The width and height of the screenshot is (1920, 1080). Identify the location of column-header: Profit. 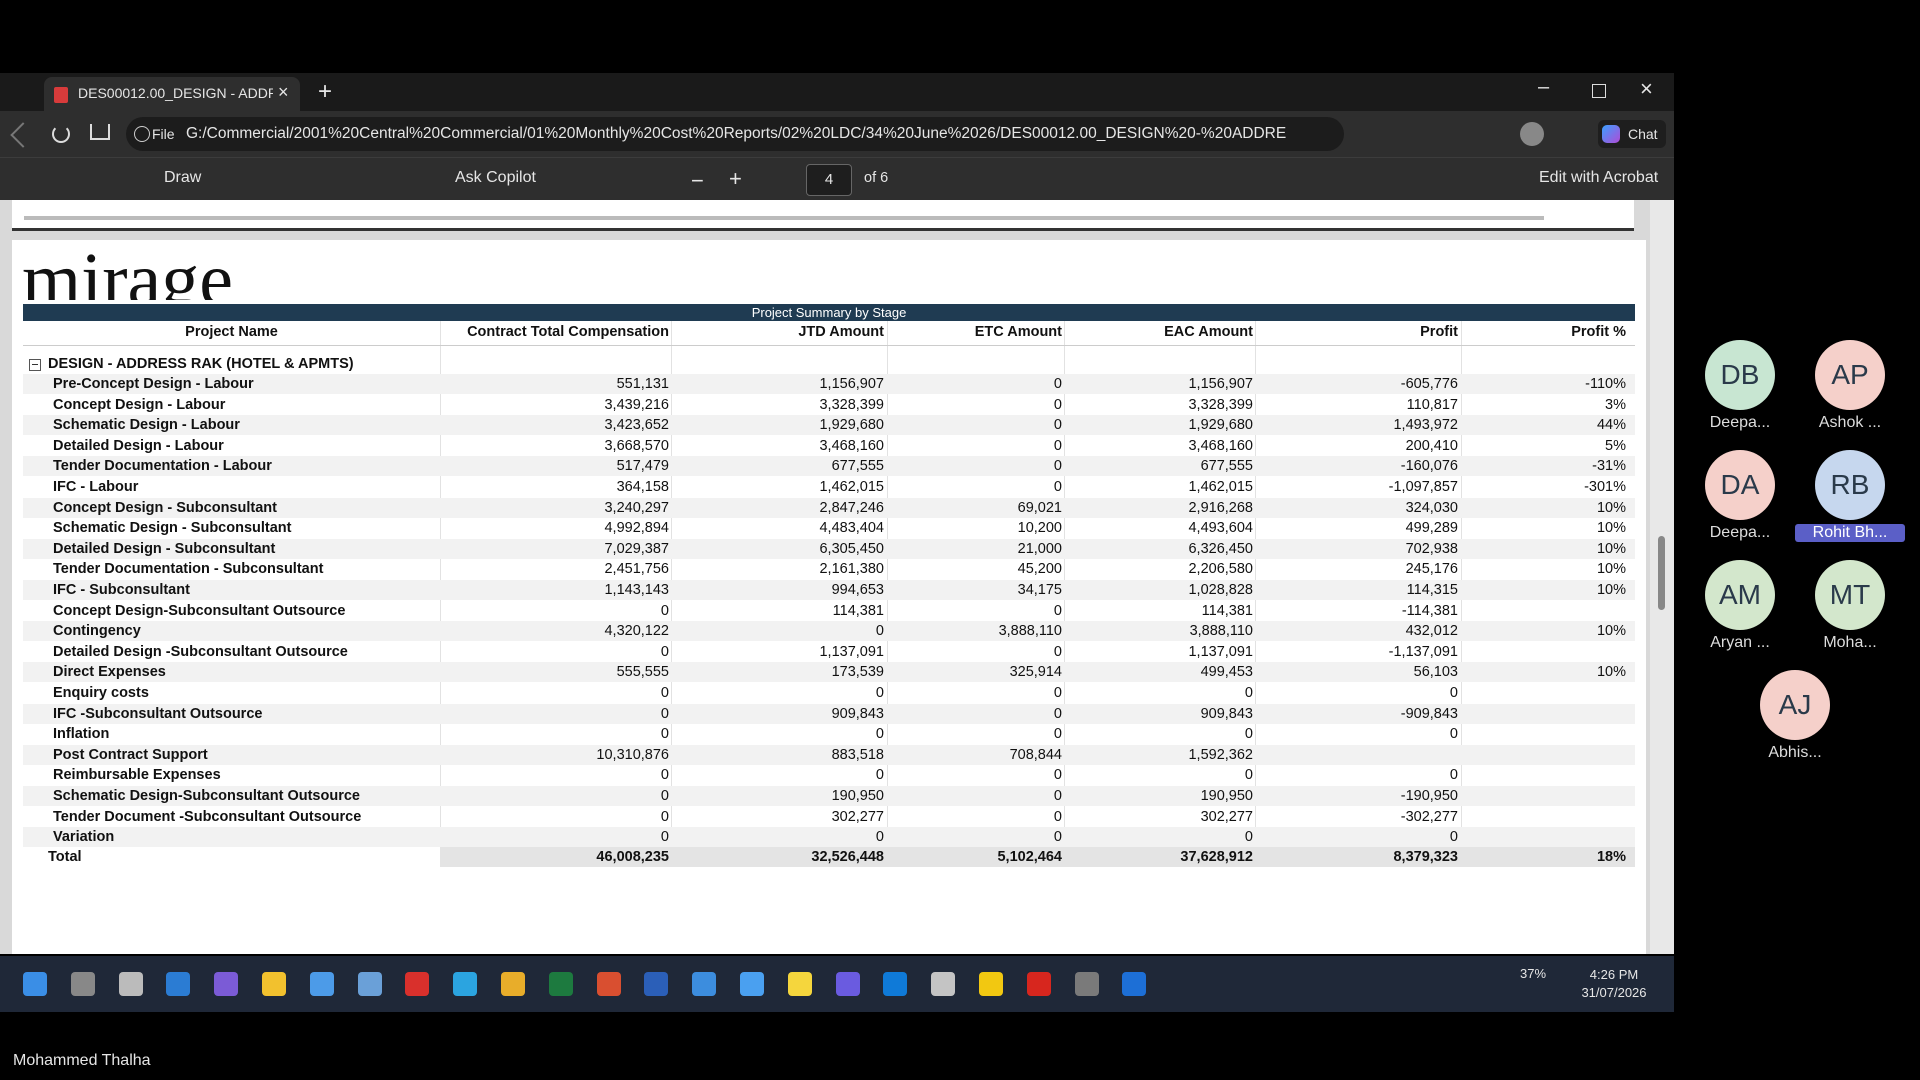
(1439, 332).